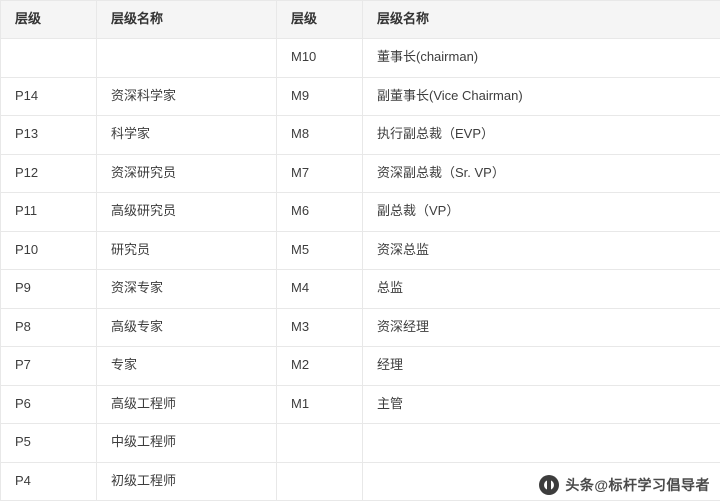  Describe the element at coordinates (541, 443) in the screenshot. I see `cell-grade-m-name` at that location.